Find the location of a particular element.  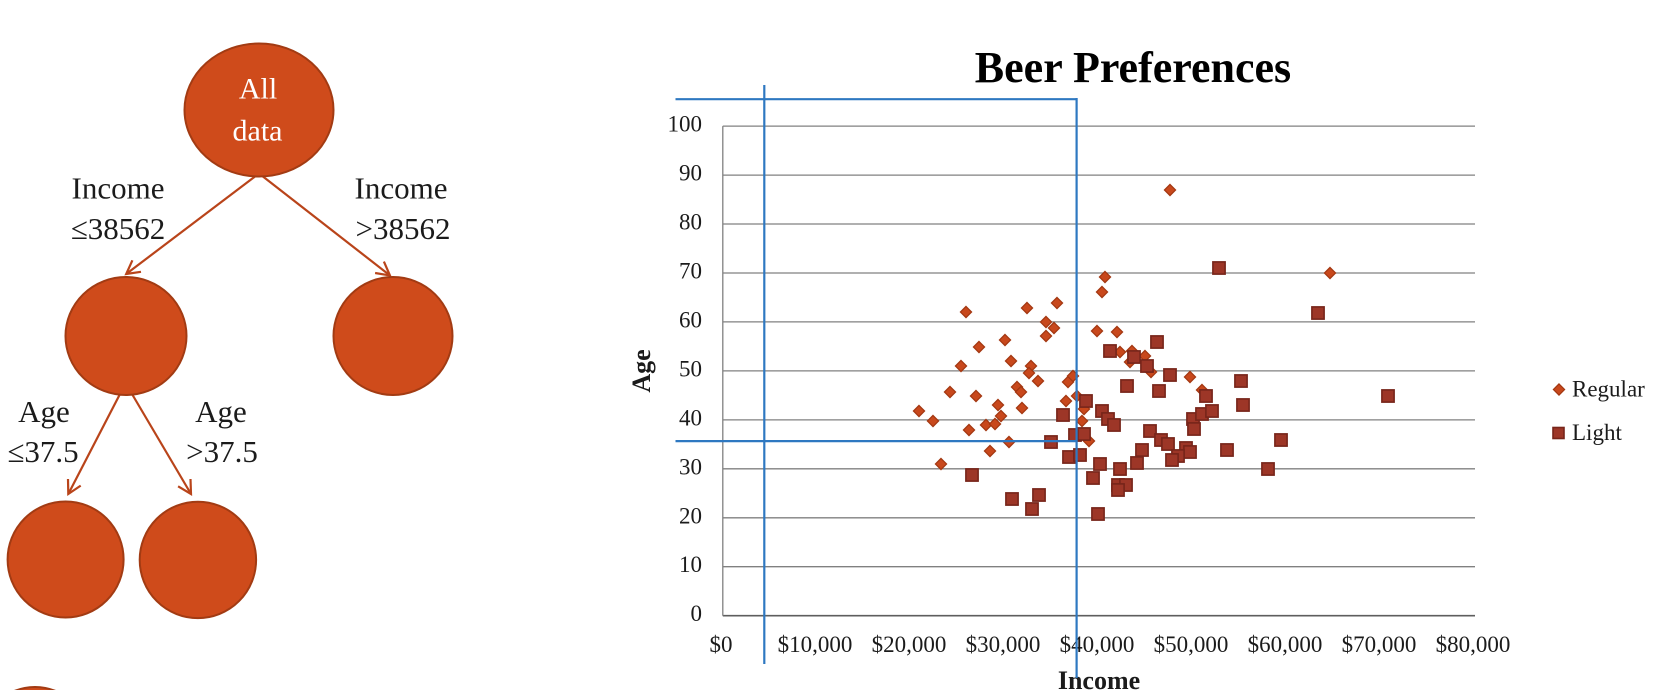

svg-text: >38562 is located at coordinates (403, 228).